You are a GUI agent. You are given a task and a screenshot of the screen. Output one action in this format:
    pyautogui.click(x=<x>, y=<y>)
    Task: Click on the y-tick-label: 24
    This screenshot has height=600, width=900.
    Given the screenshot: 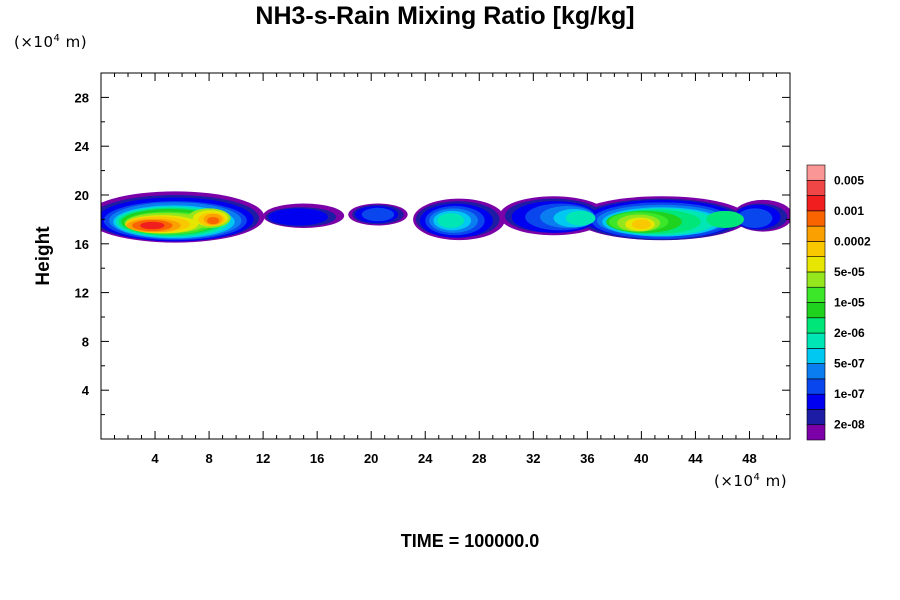 What is the action you would take?
    pyautogui.click(x=82, y=146)
    